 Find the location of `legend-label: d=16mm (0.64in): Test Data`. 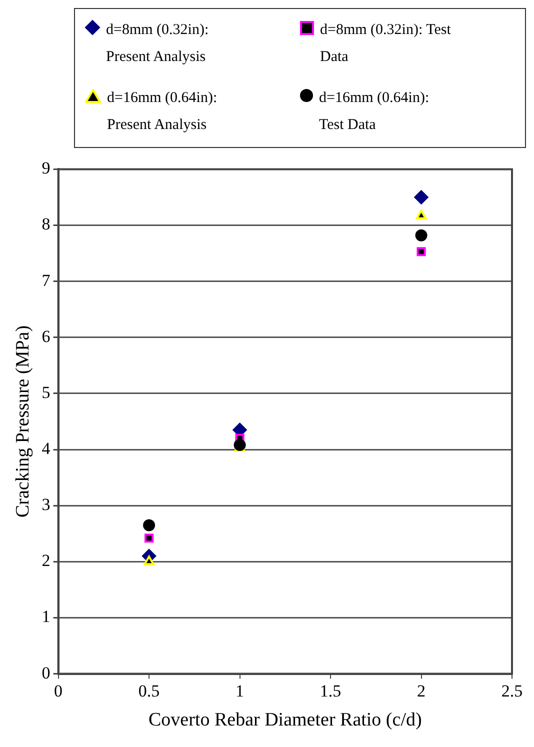

legend-label: d=16mm (0.64in): Test Data is located at coordinates (374, 112).